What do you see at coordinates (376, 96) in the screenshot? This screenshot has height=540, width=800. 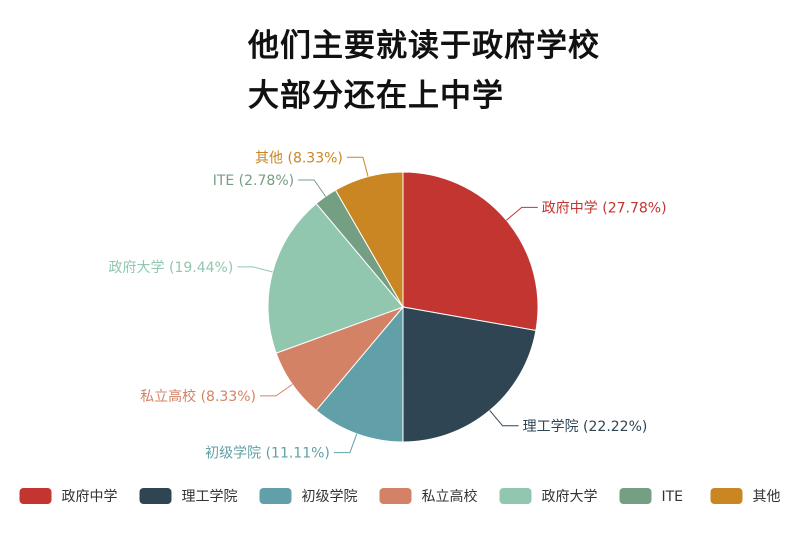 I see `chart-title-line-2: 大部分还在上中学` at bounding box center [376, 96].